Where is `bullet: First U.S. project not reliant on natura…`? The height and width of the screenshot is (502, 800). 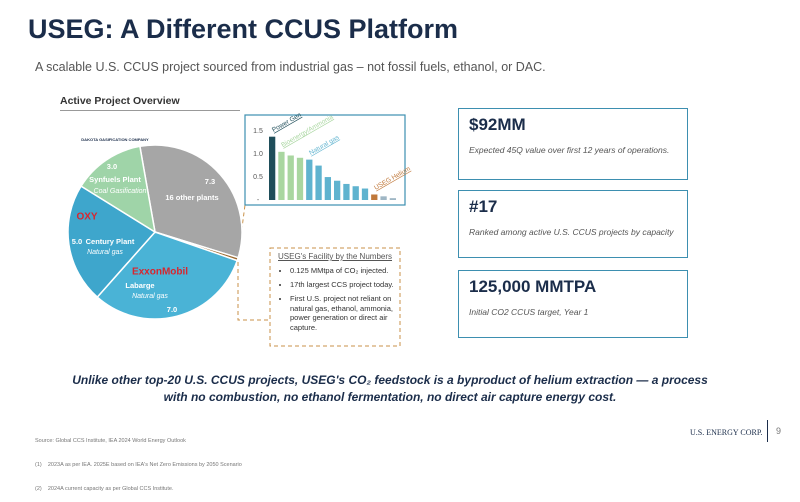 bullet: First U.S. project not reliant on natura… is located at coordinates (343, 313).